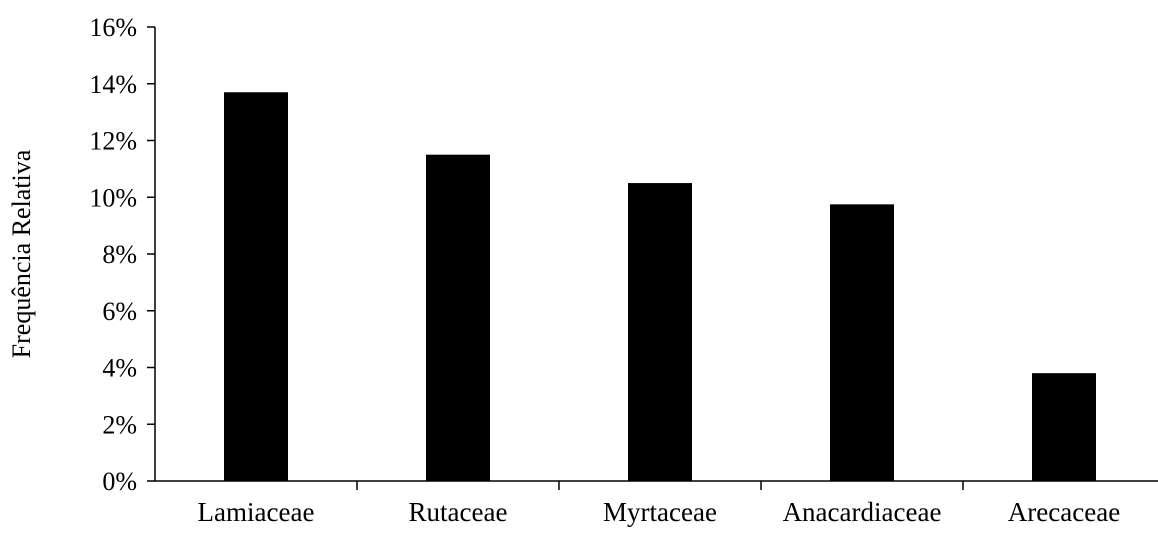  What do you see at coordinates (862, 342) in the screenshot?
I see `bar-anacardiaceae` at bounding box center [862, 342].